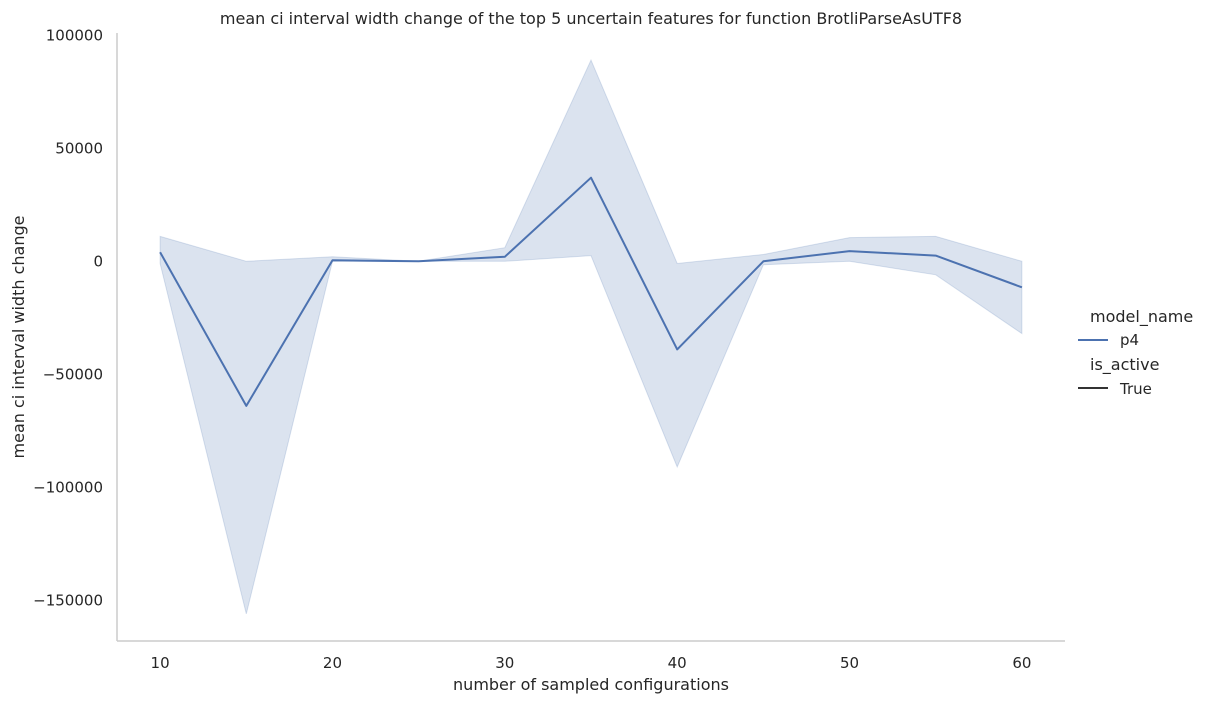 Image resolution: width=1211 pixels, height=704 pixels. I want to click on x-tick-label: 40, so click(677, 663).